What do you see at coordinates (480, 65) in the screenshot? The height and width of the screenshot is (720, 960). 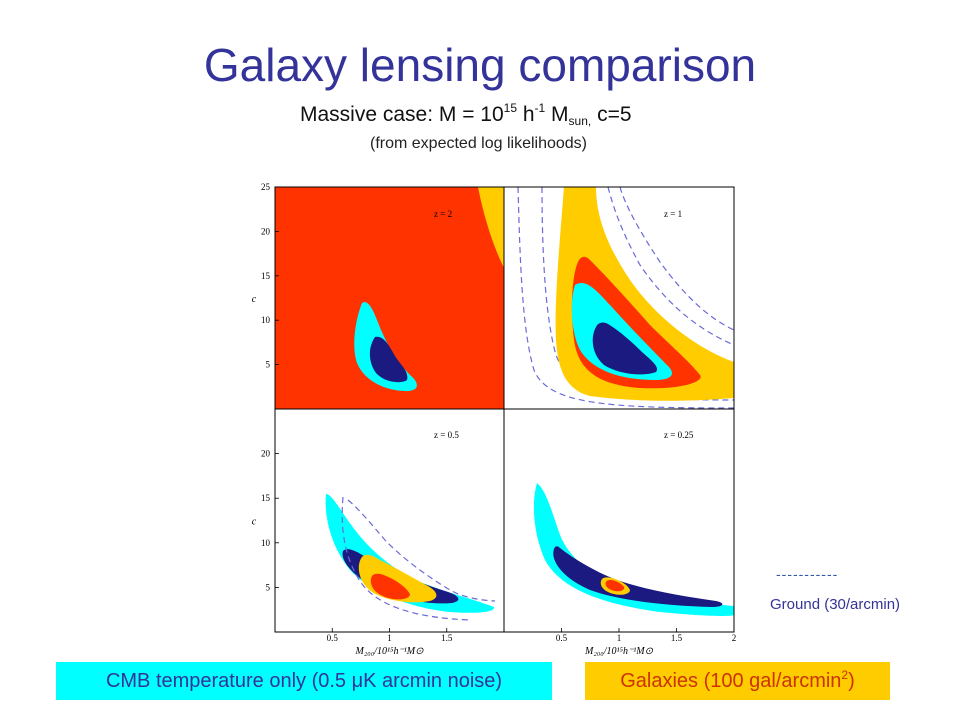 I see `slide-title: Galaxy lensing comparison` at bounding box center [480, 65].